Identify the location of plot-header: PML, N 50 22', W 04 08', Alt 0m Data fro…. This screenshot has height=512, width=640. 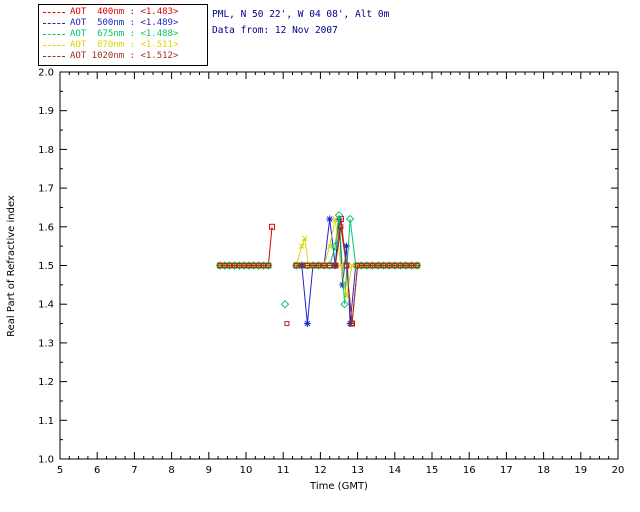
(300, 23).